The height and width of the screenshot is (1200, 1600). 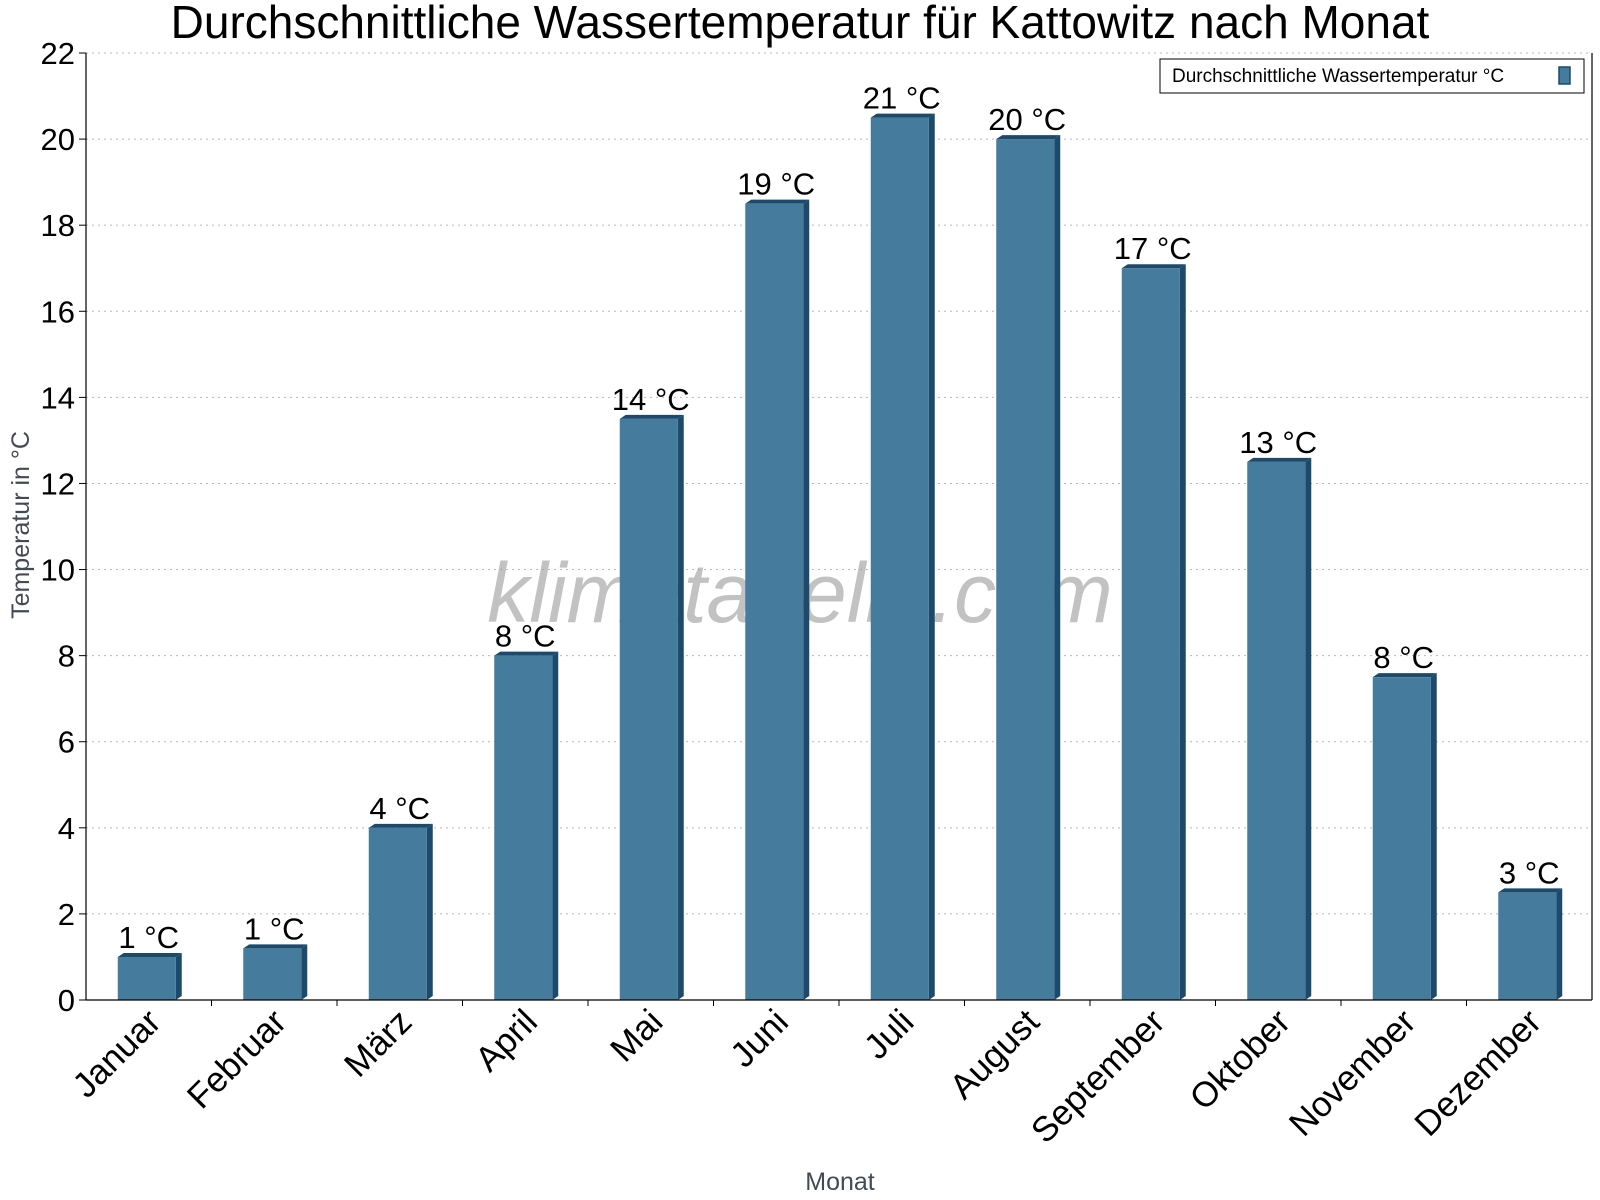 What do you see at coordinates (902, 98) in the screenshot?
I see `data-label: 21 °C` at bounding box center [902, 98].